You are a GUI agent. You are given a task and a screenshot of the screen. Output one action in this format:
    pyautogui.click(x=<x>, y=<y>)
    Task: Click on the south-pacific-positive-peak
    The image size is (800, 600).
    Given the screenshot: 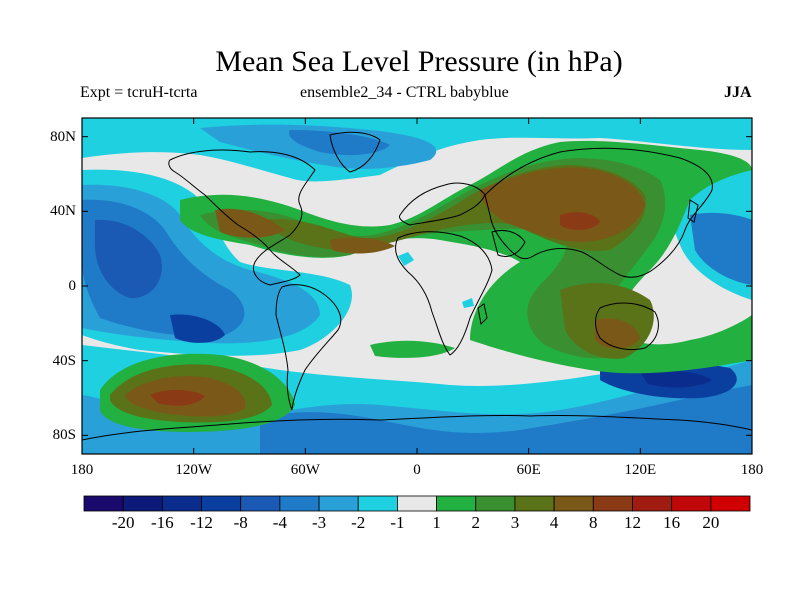 What is the action you would take?
    pyautogui.click(x=177, y=397)
    